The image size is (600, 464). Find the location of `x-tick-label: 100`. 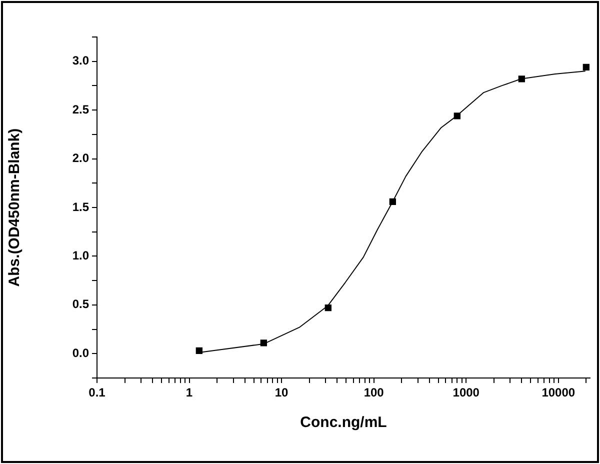

x-tick-label: 100 is located at coordinates (374, 393).